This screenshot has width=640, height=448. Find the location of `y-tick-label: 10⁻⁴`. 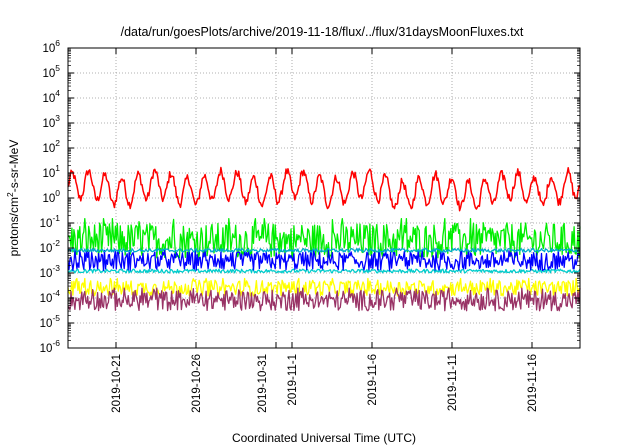

y-tick-label: 10⁻⁴ is located at coordinates (50, 296).